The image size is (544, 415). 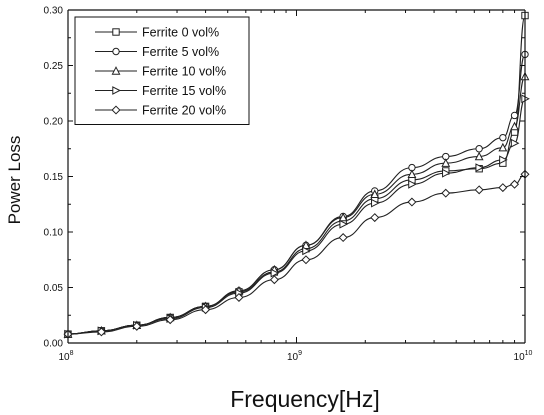 I want to click on y-axis-title: Power Loss, so click(x=14, y=180).